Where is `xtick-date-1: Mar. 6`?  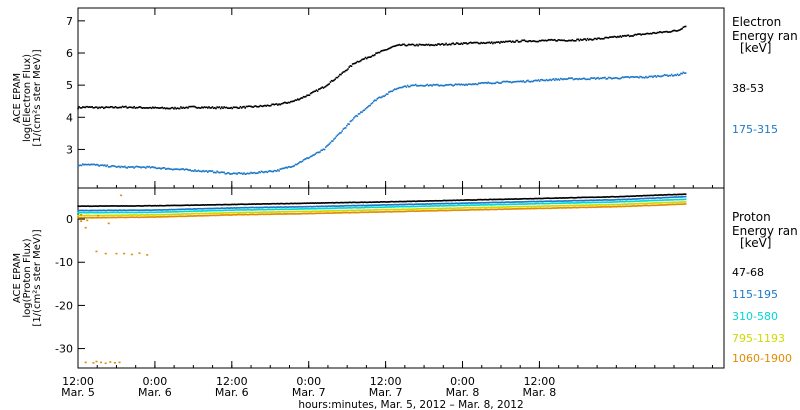 xtick-date-1: Mar. 6 is located at coordinates (155, 392).